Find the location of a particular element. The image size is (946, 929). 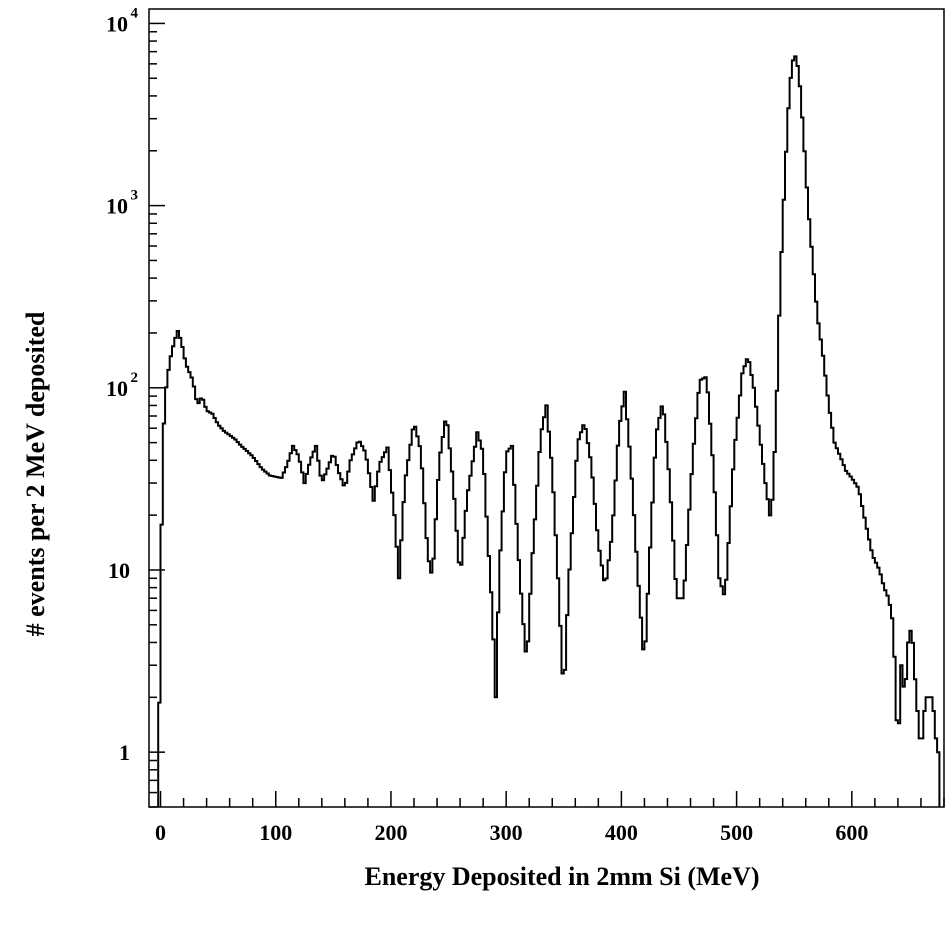

x-tick-label: 500 is located at coordinates (736, 832).